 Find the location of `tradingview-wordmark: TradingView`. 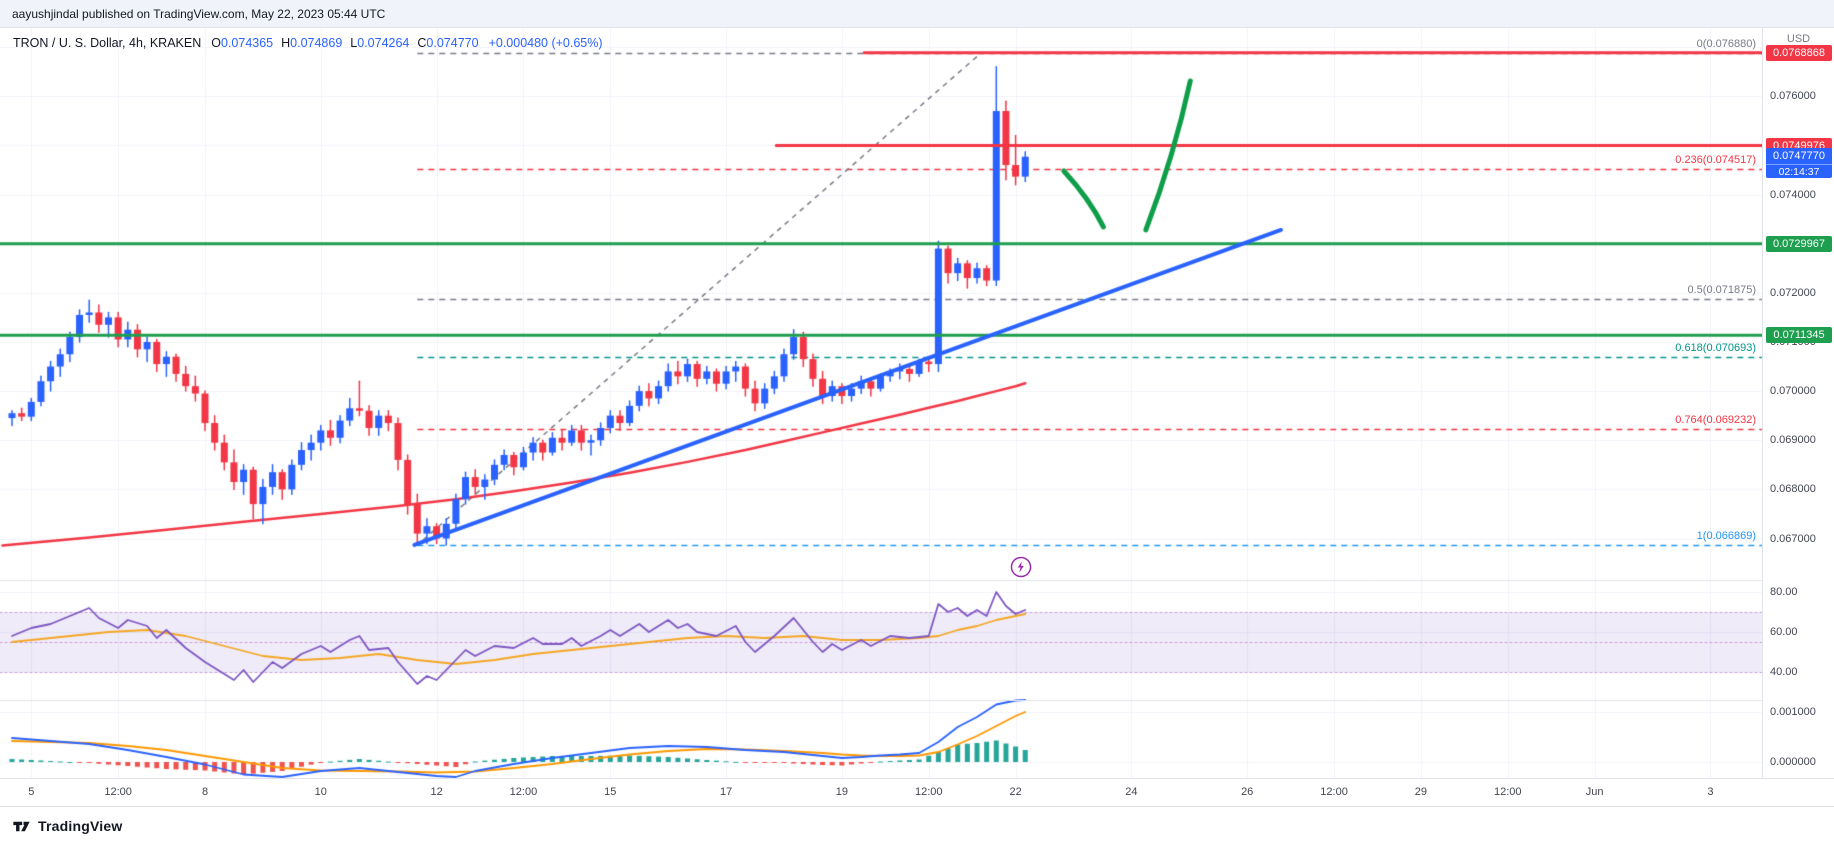

tradingview-wordmark: TradingView is located at coordinates (80, 826).